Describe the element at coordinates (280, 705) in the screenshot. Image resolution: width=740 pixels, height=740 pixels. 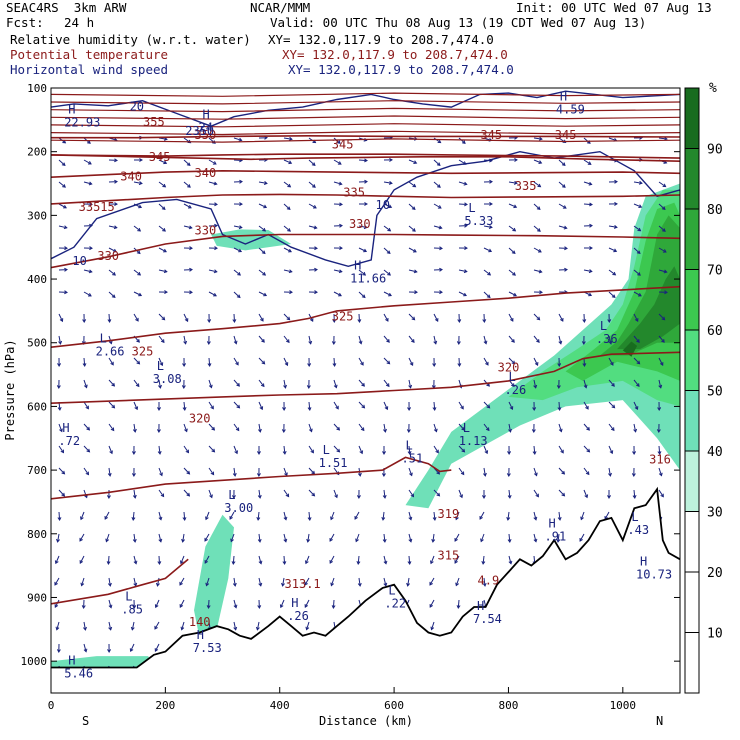
I see `x-tick-label: 400` at that location.